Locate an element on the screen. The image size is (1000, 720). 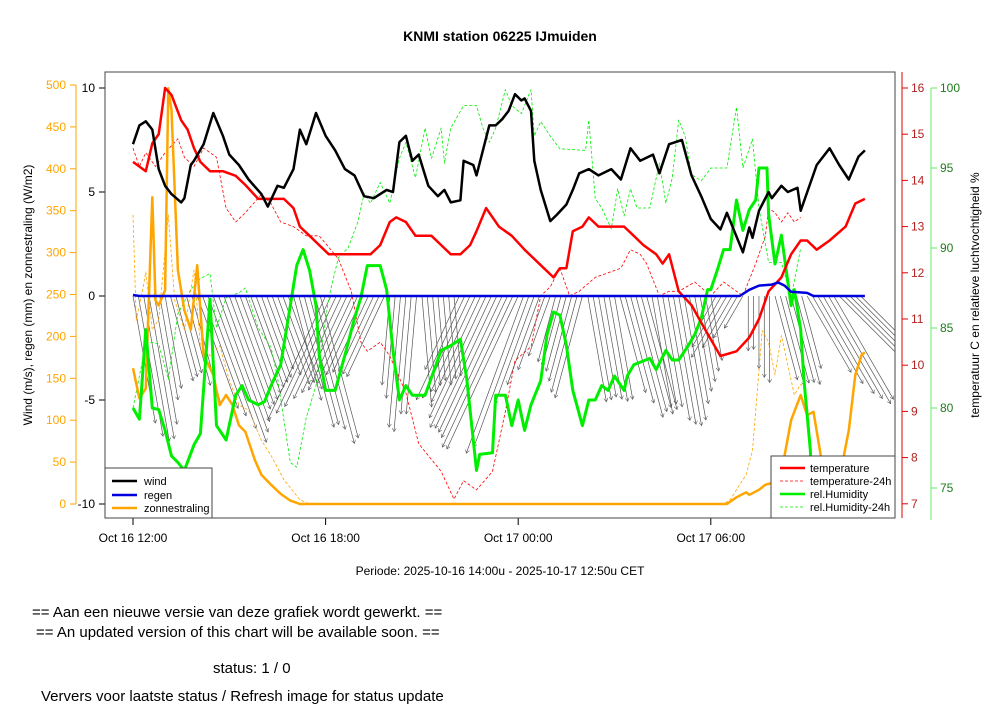
humidity-tick-label: 95 is located at coordinates (947, 168).